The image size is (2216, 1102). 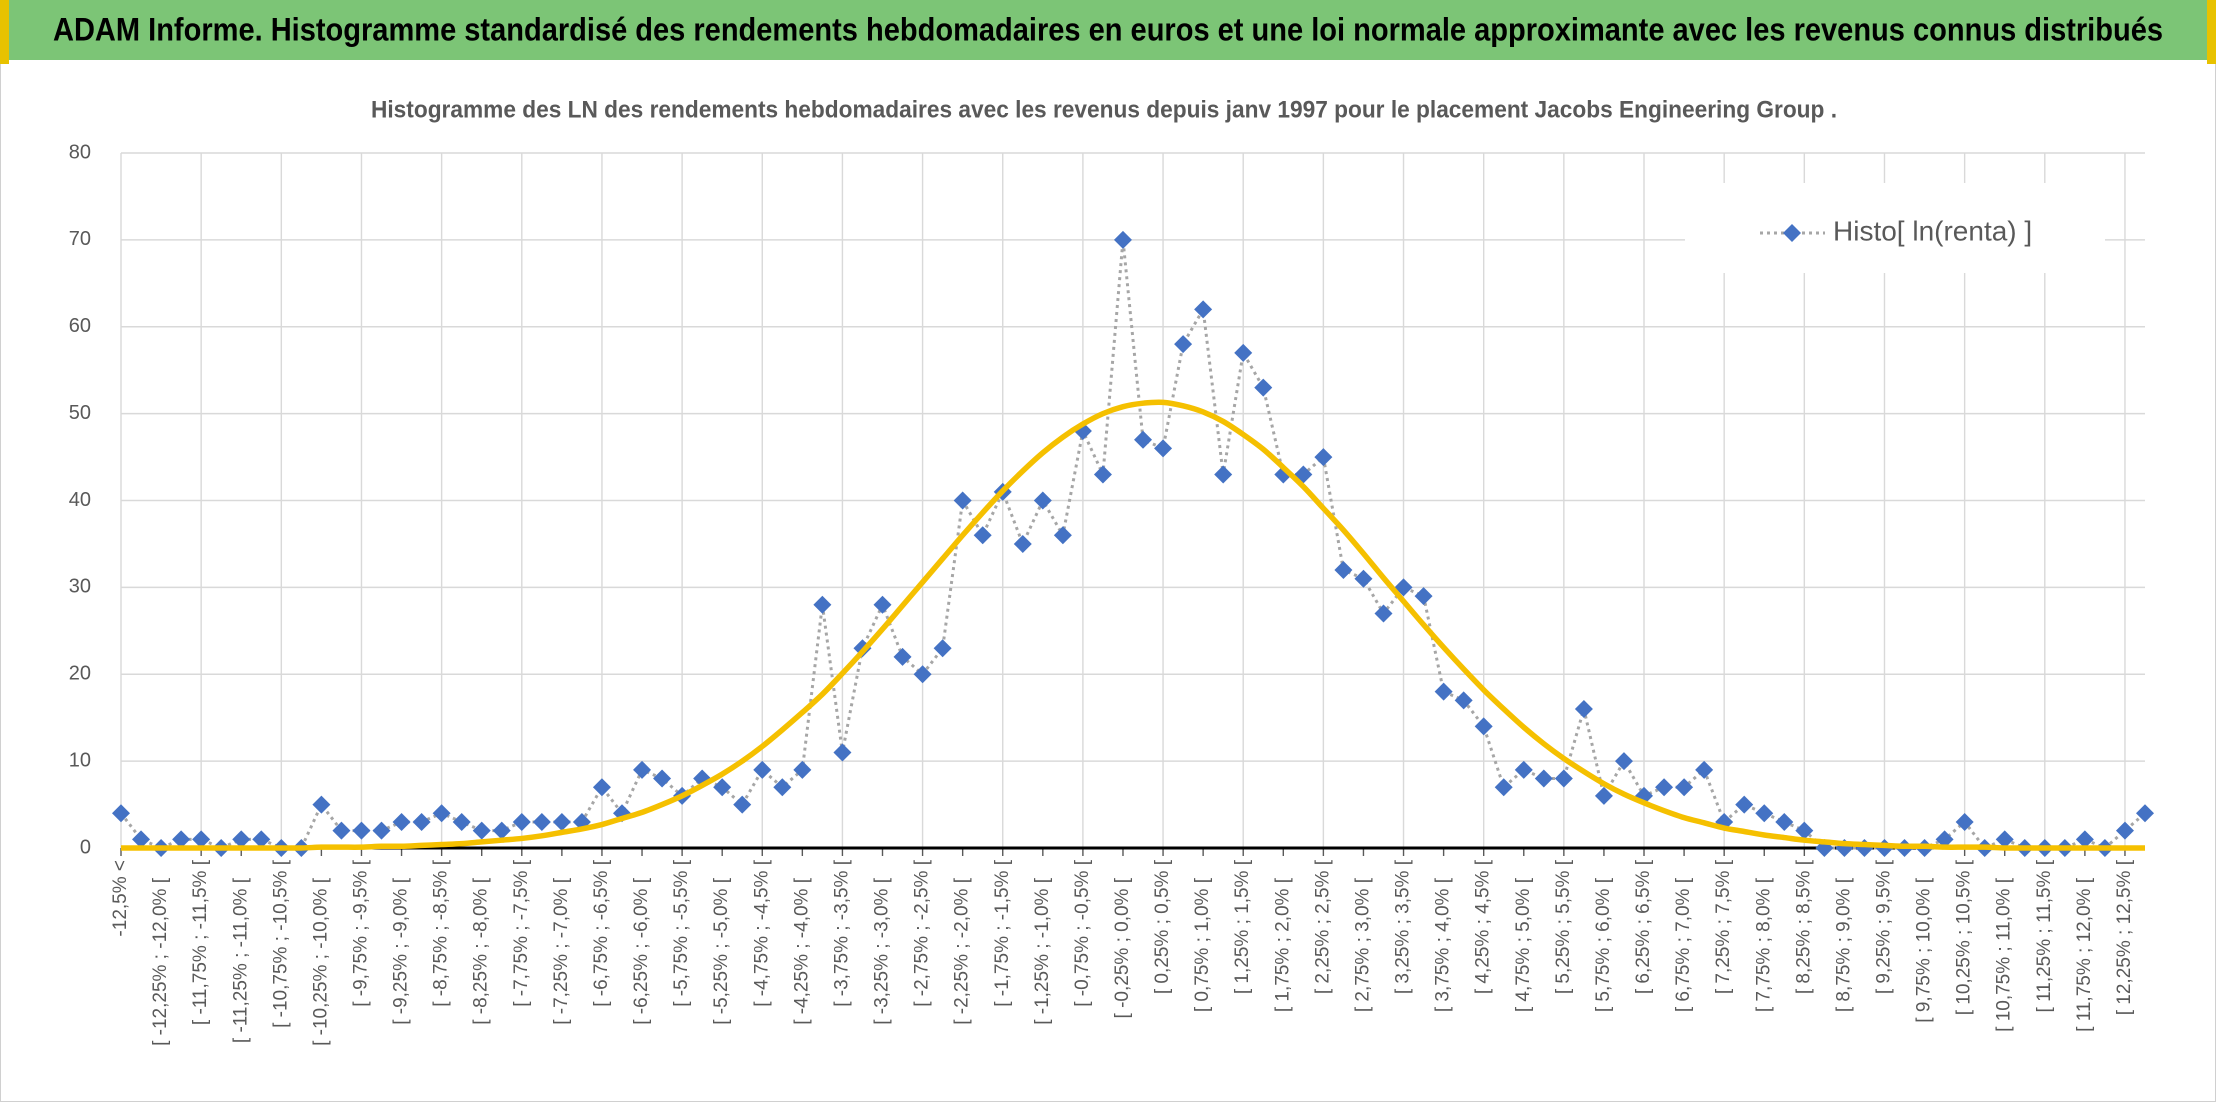 What do you see at coordinates (1563, 926) in the screenshot?
I see `x-tick-label: [ 5,25% ; 5,5% [` at bounding box center [1563, 926].